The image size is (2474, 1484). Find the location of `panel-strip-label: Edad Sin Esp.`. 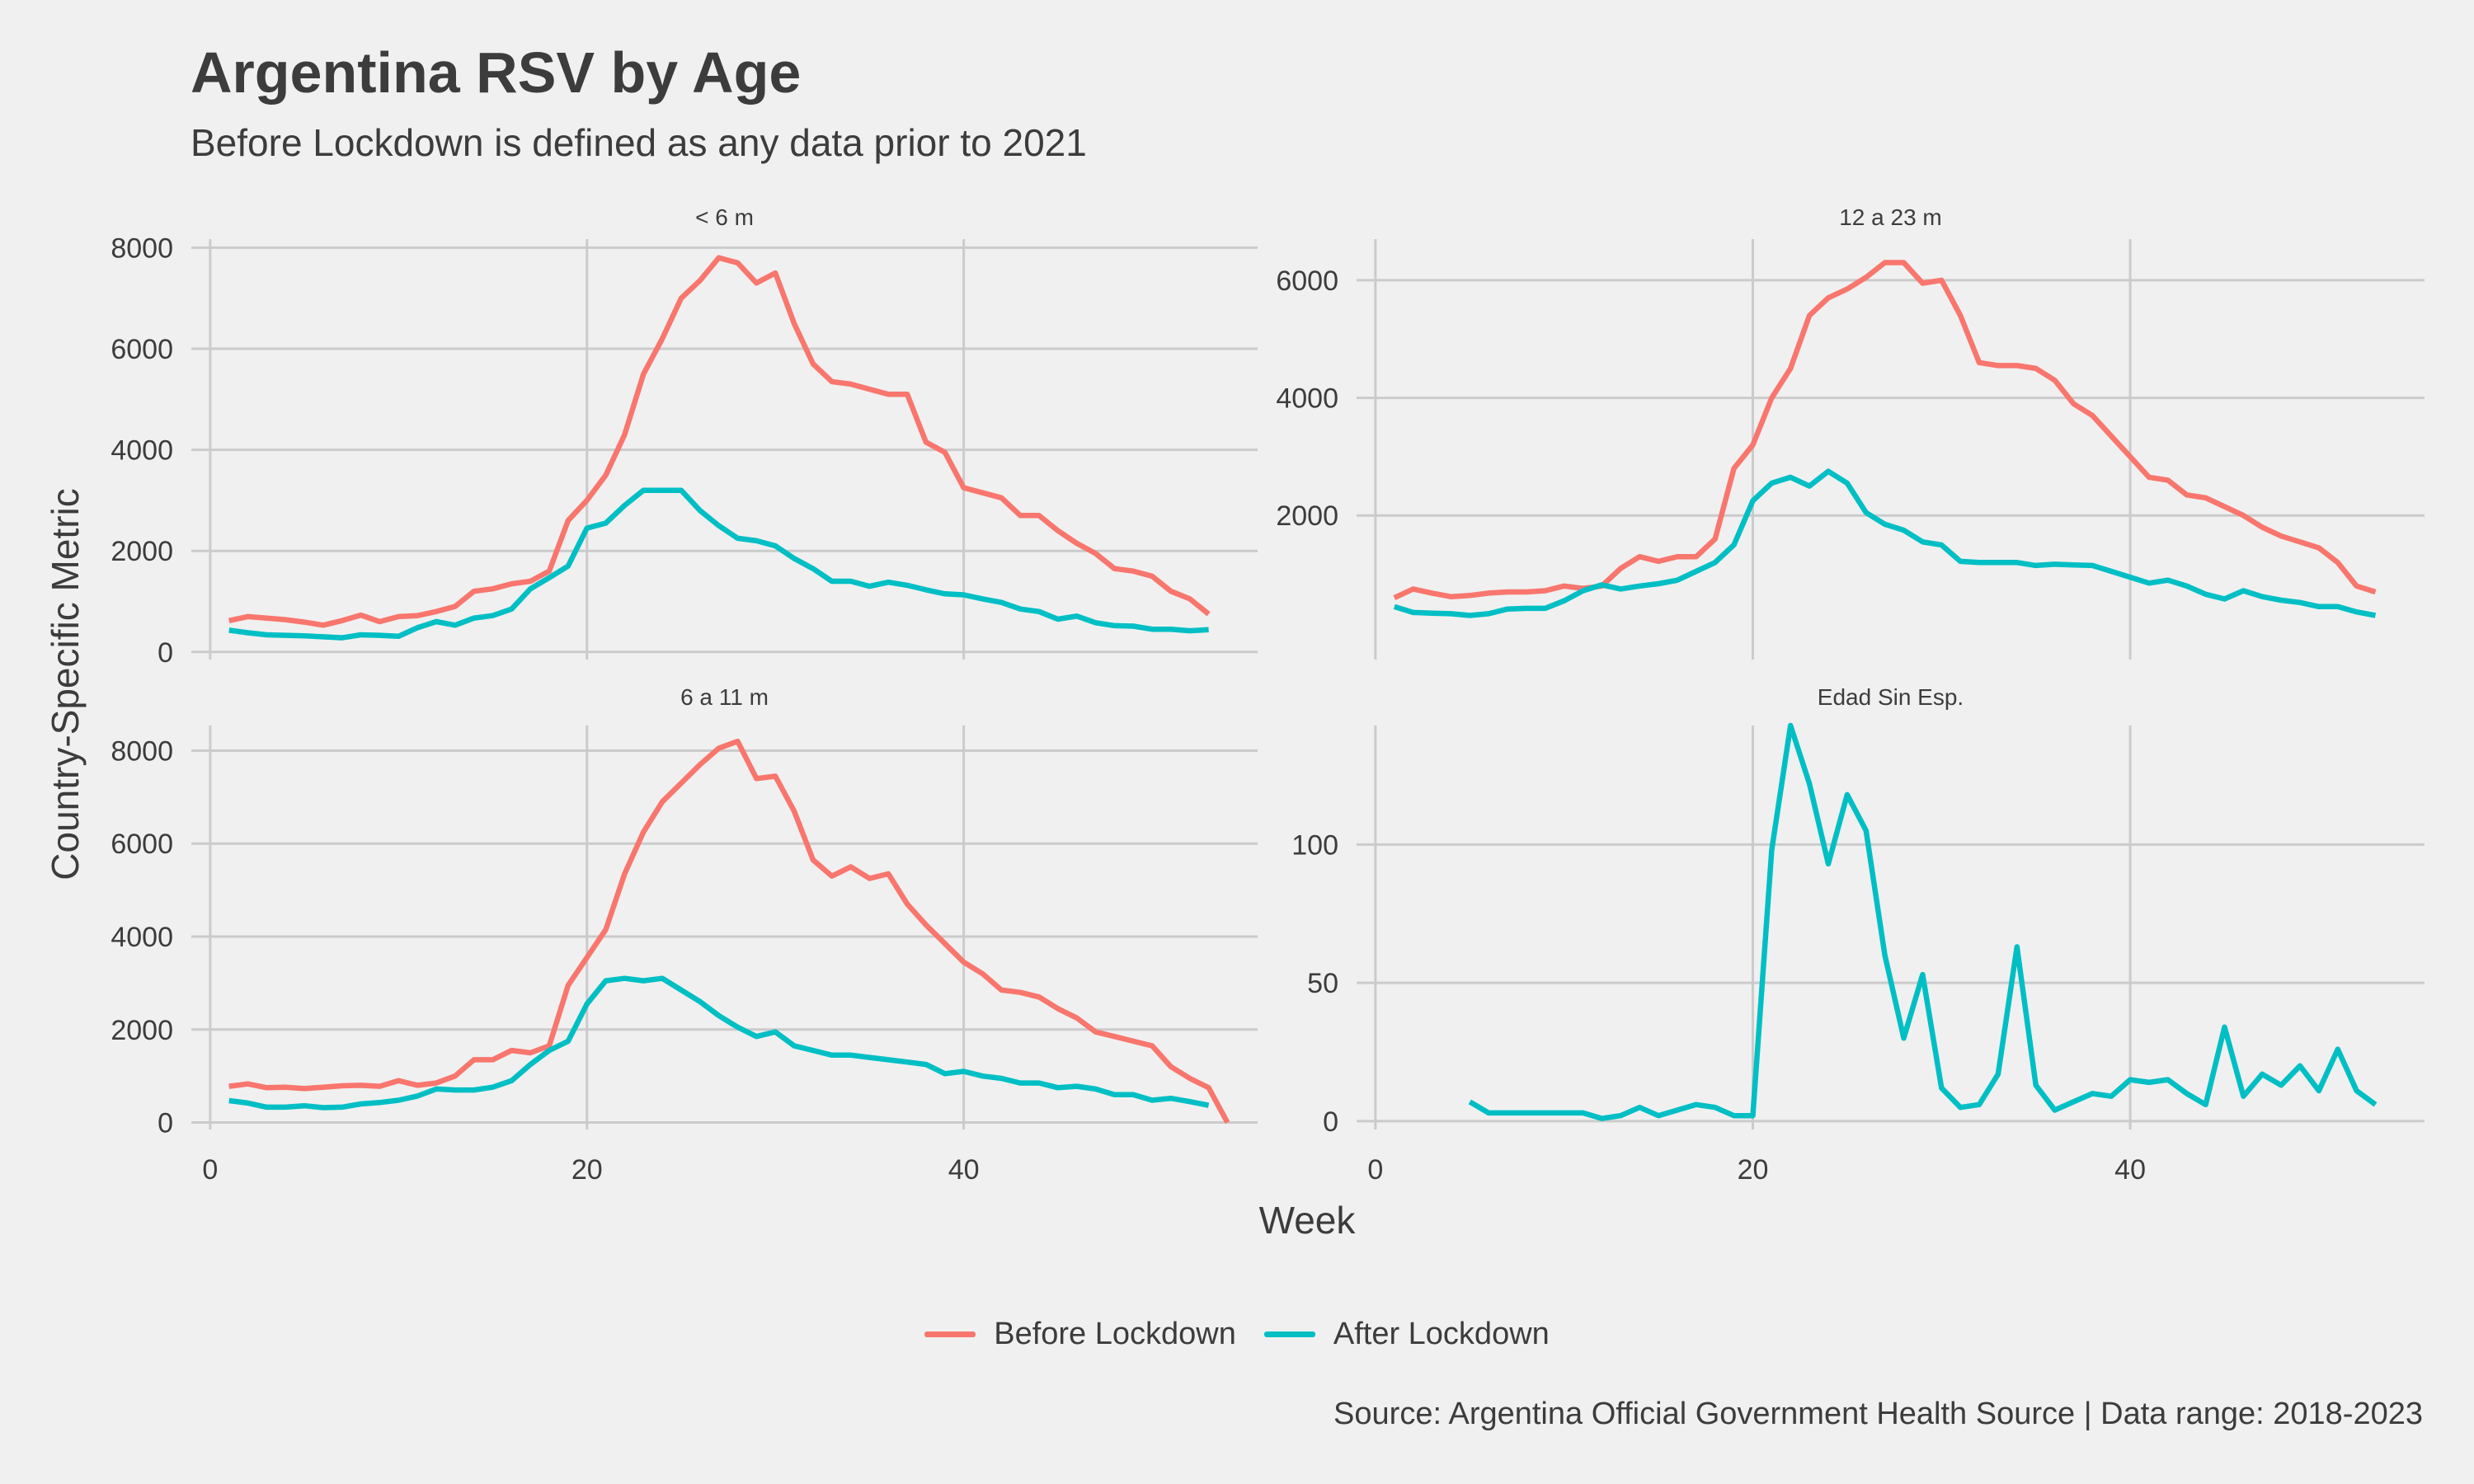

panel-strip-label: Edad Sin Esp. is located at coordinates (1891, 697).